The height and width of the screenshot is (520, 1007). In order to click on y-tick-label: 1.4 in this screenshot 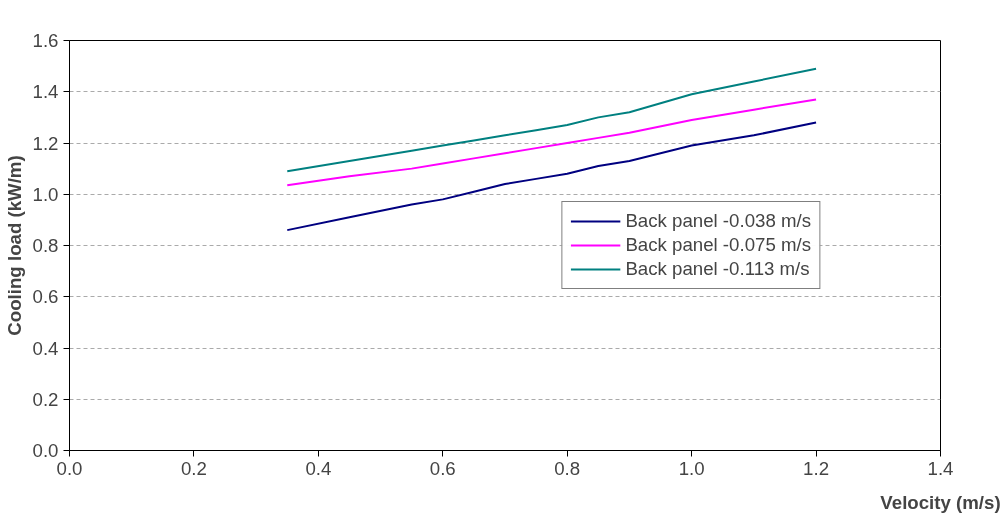, I will do `click(45, 92)`.